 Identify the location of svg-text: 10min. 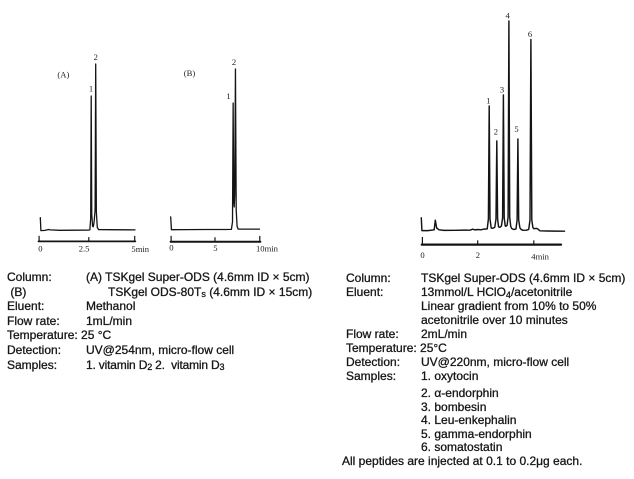
(267, 249).